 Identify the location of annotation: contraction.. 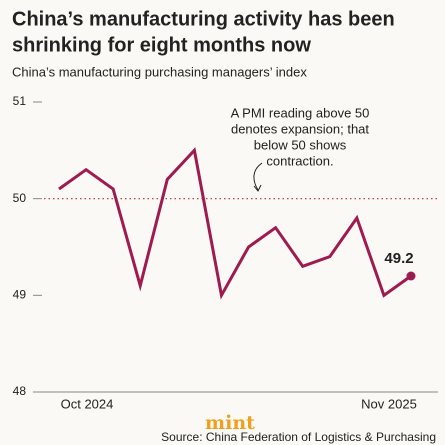
(299, 160).